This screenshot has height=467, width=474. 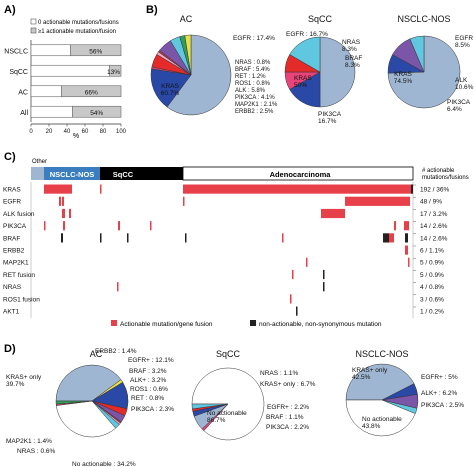 I want to click on gene-label: MAP2K1, so click(x=16, y=263).